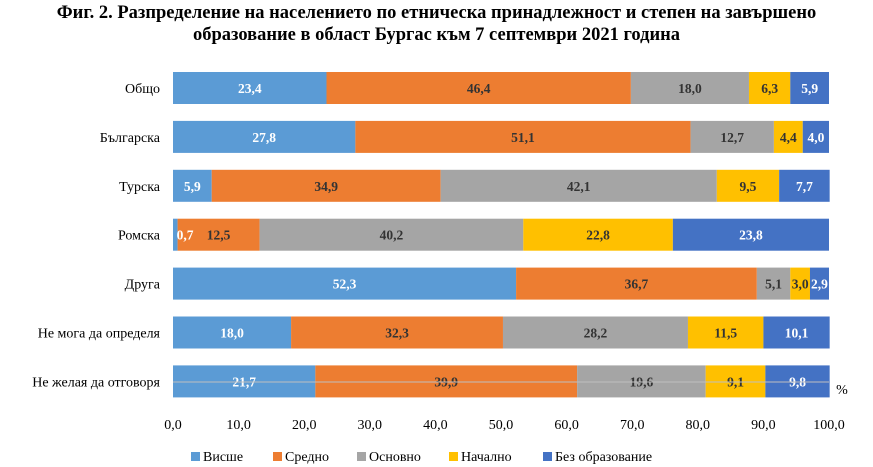 The width and height of the screenshot is (873, 467). Describe the element at coordinates (763, 425) in the screenshot. I see `x-tick-label: 90,0` at that location.